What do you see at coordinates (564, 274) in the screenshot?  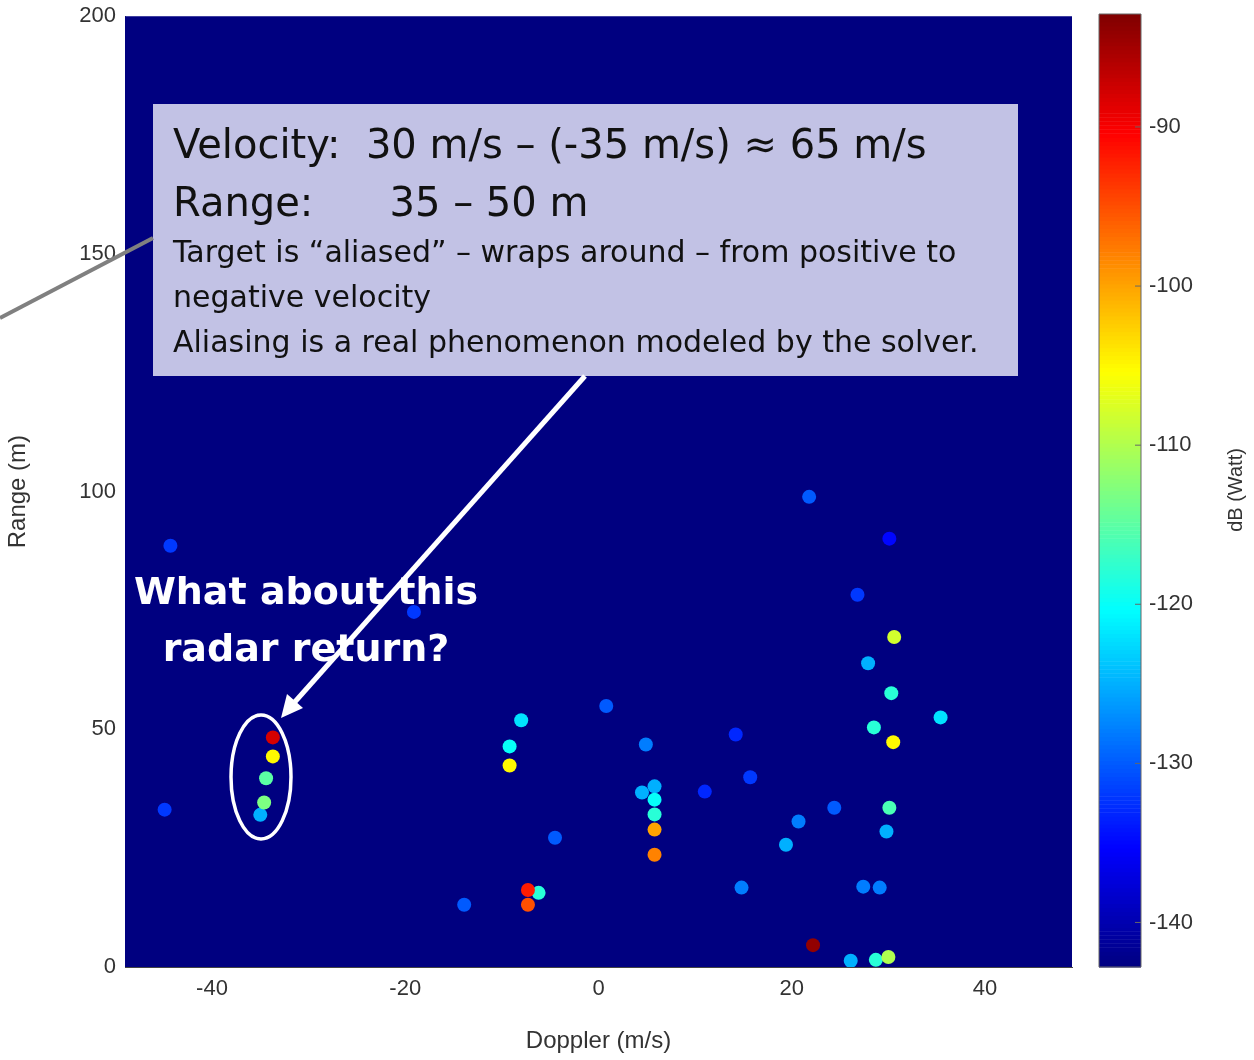 I see `annotation: Target is “aliased” – wraps around – from positive to negative velocity` at bounding box center [564, 274].